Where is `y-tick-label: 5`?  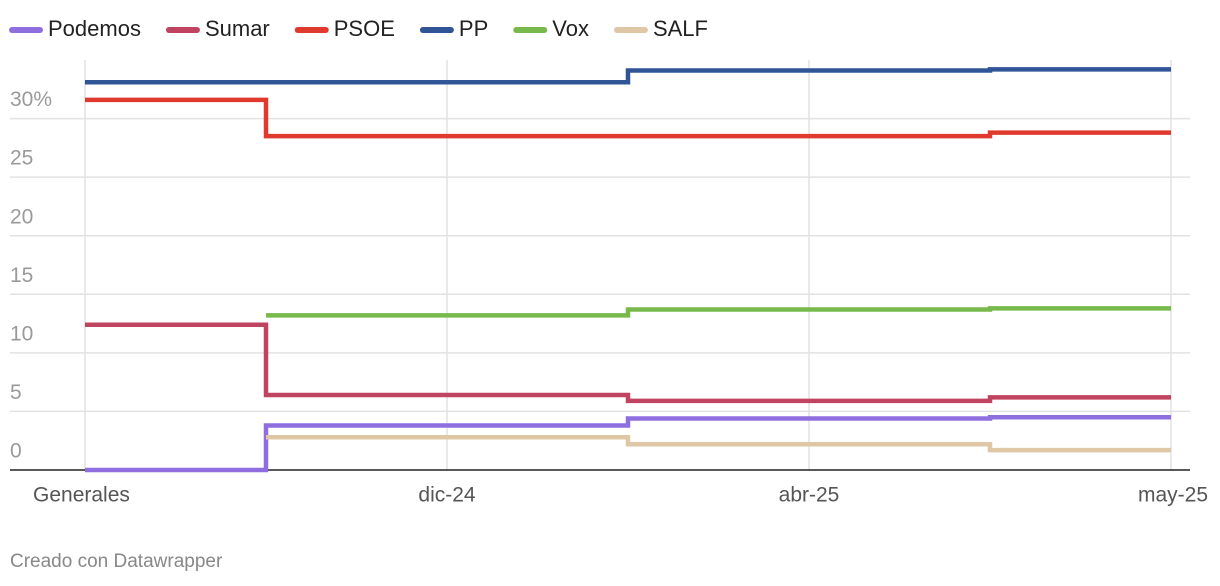
y-tick-label: 5 is located at coordinates (16, 392).